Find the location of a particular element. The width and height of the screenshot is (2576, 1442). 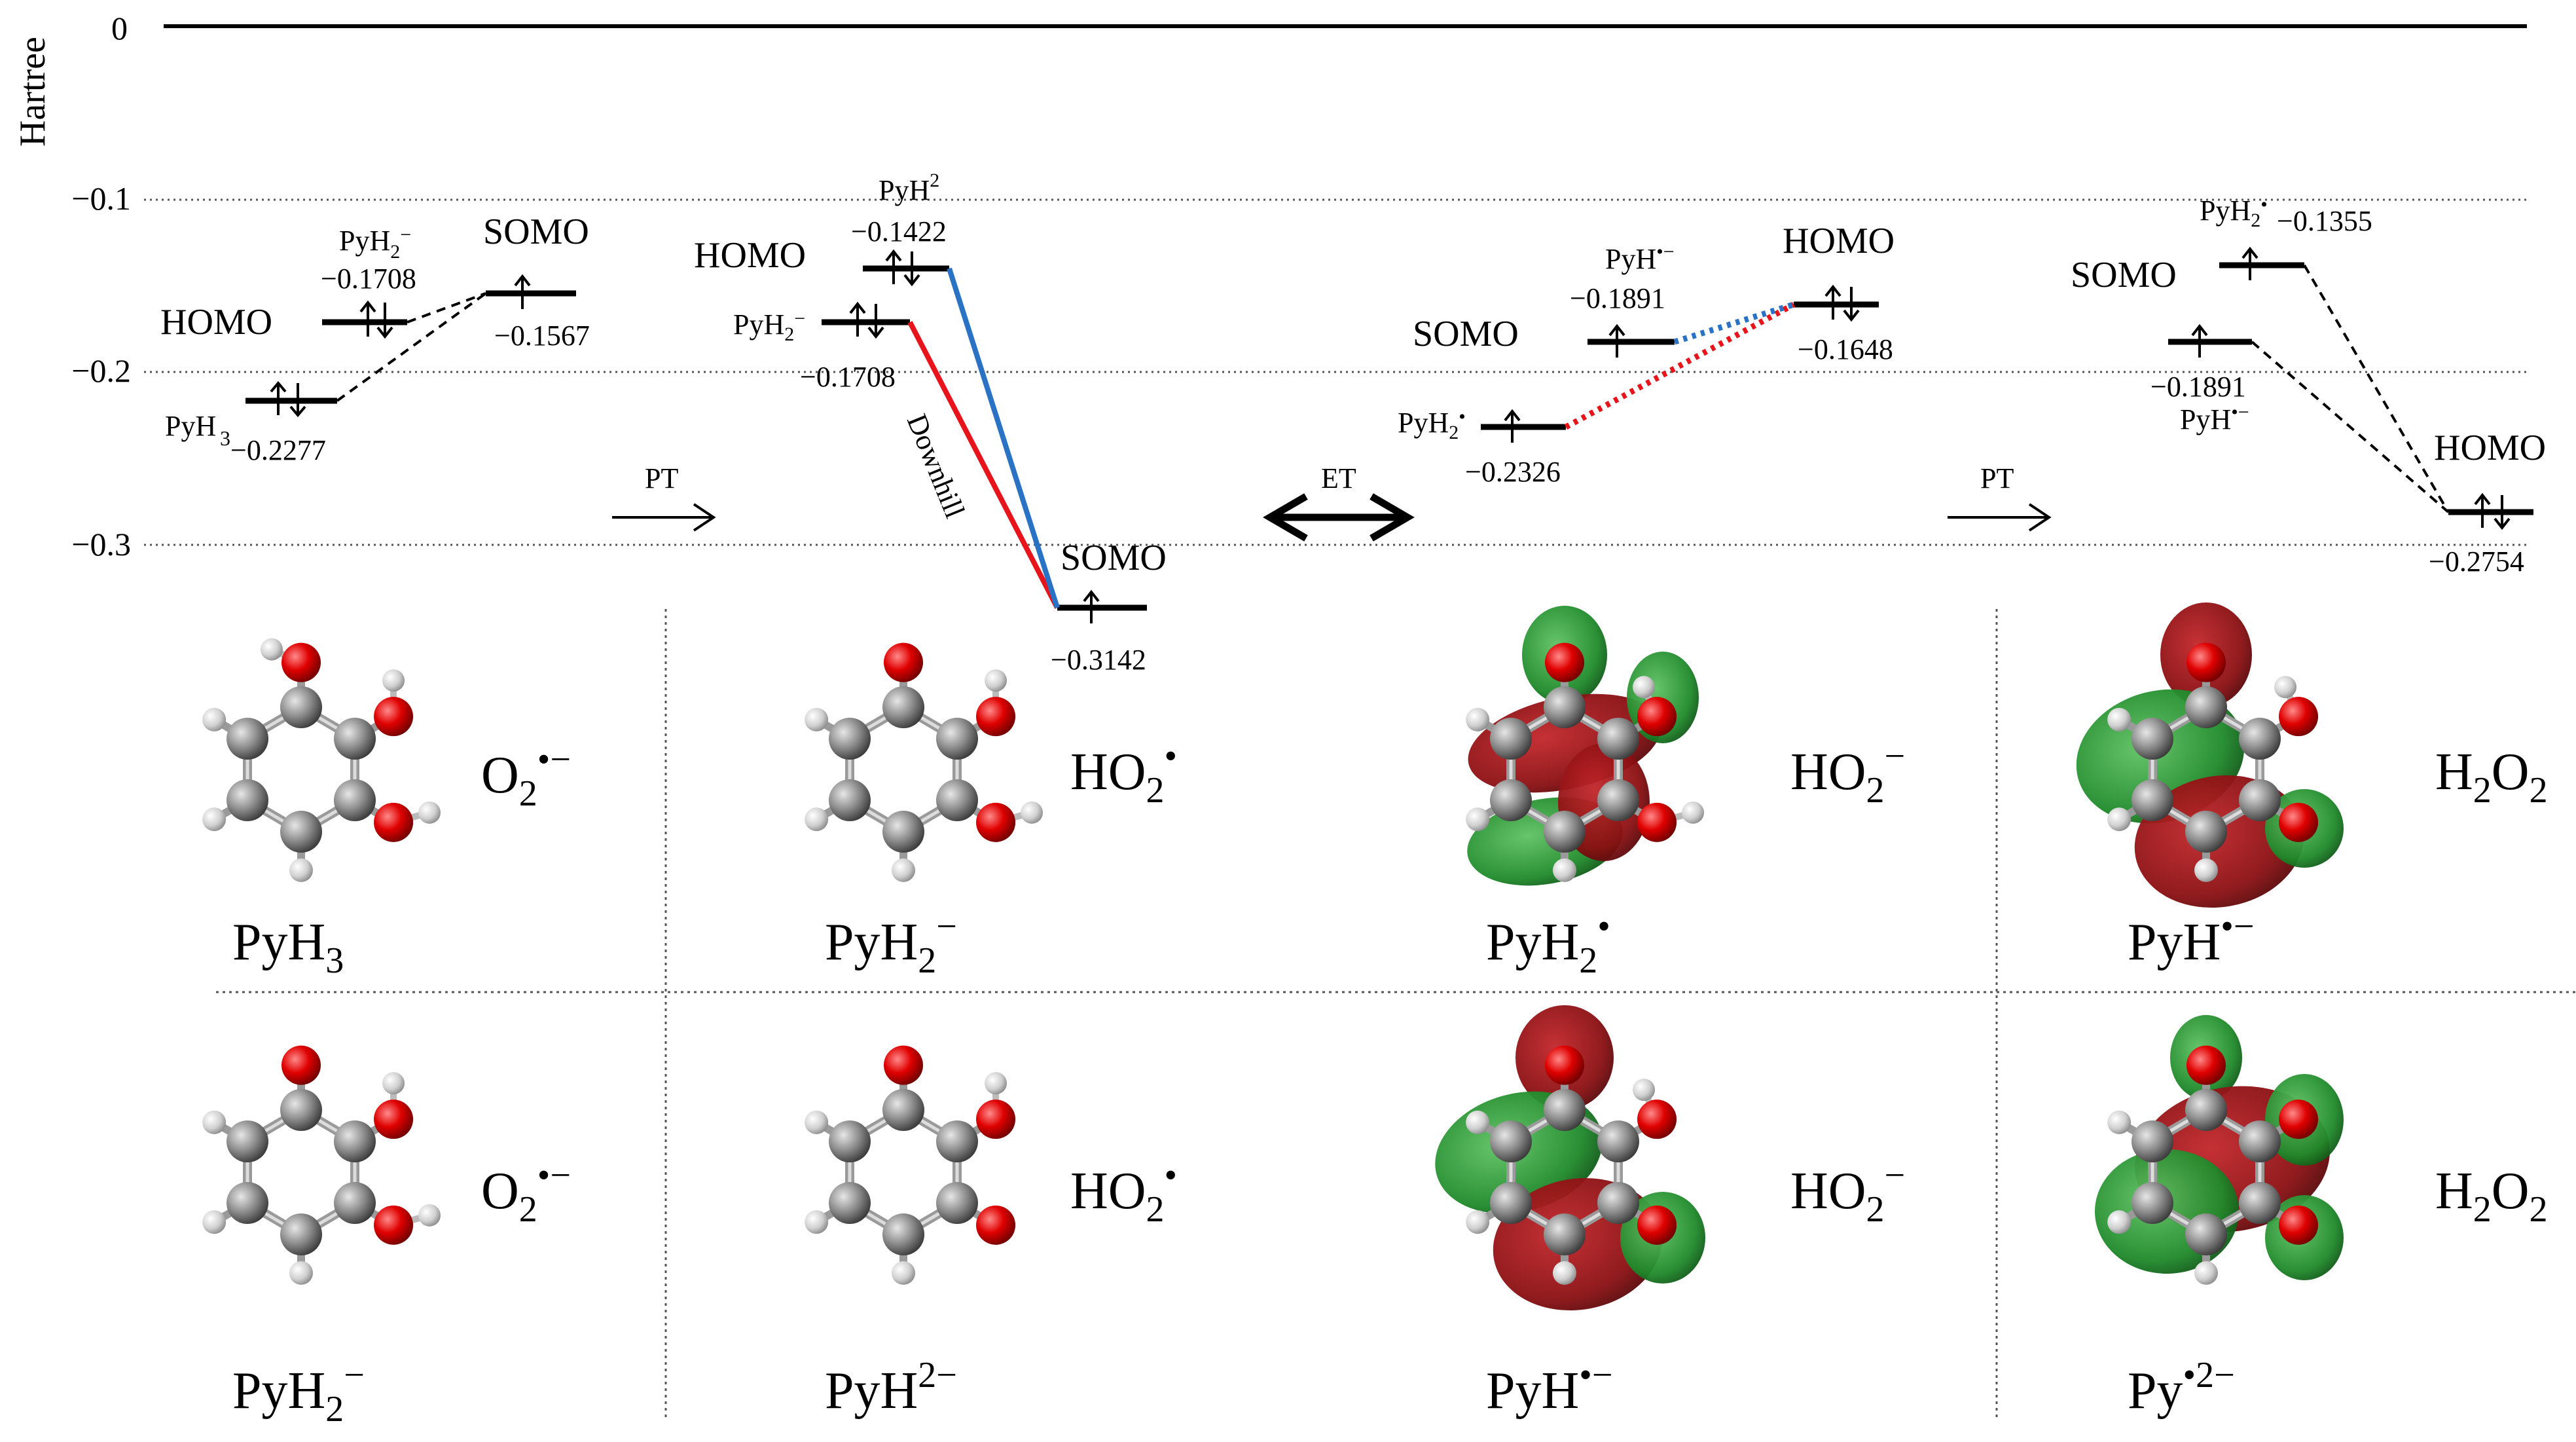

homo-label-2: HOMO is located at coordinates (750, 255).